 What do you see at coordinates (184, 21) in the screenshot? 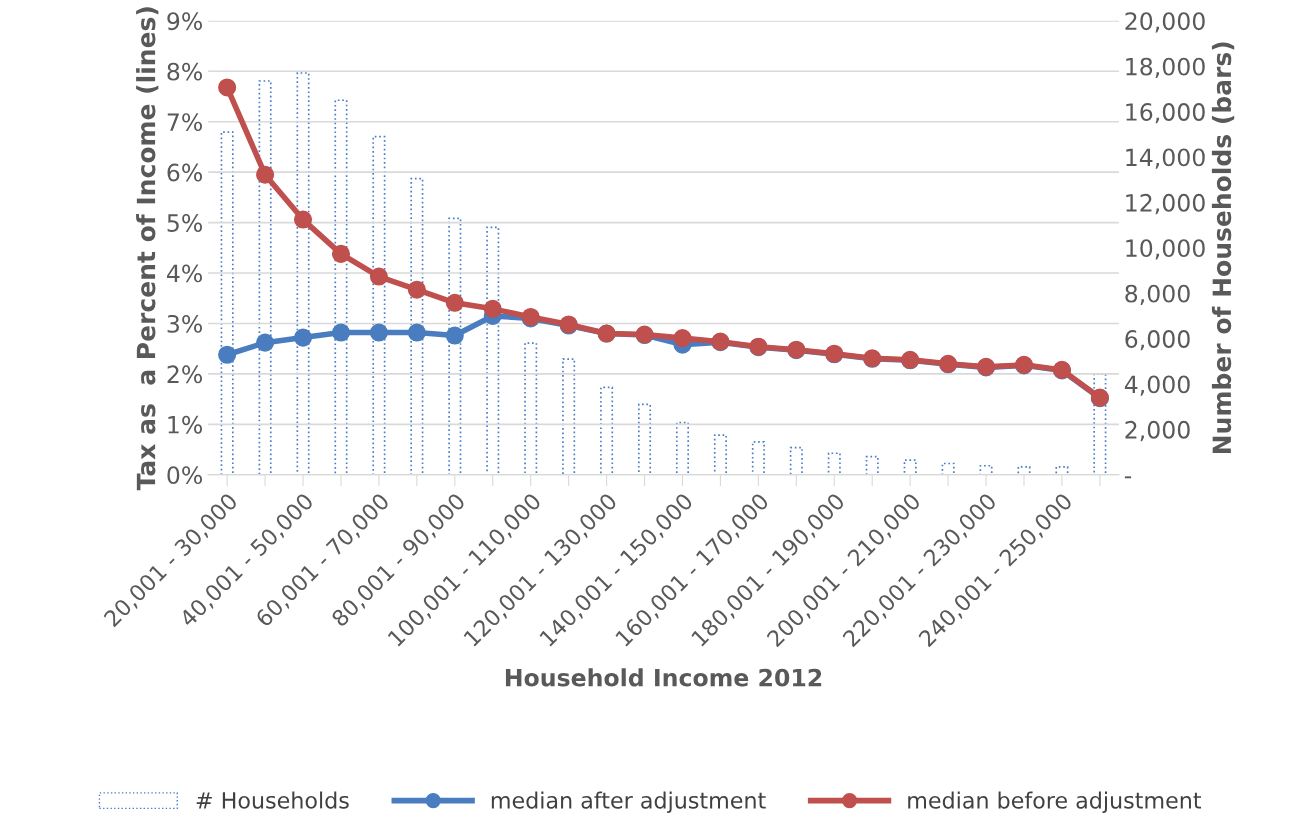
I see `y-tick-label: 9%` at bounding box center [184, 21].